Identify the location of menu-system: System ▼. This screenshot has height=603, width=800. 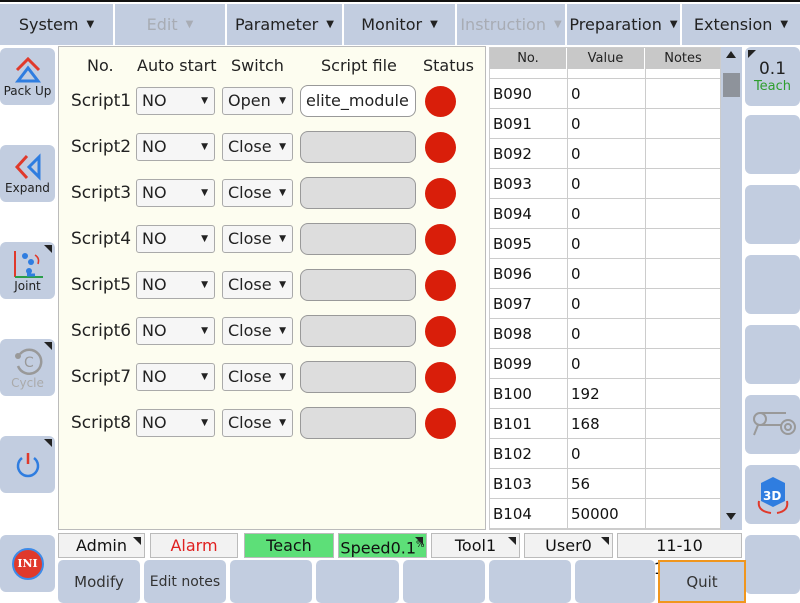
(56, 24).